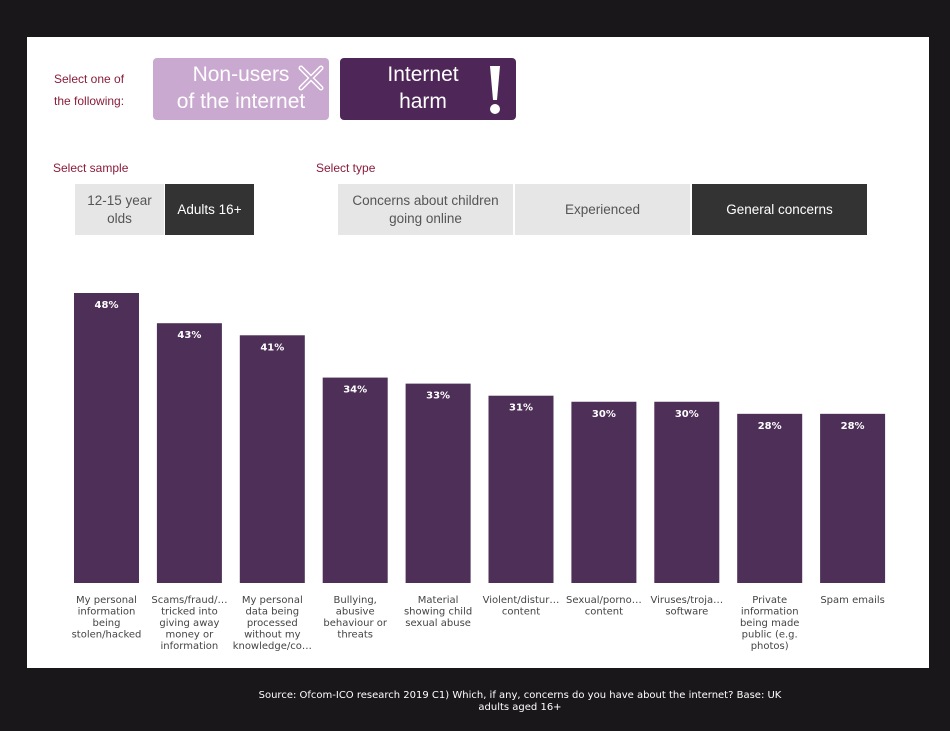 The width and height of the screenshot is (950, 731). What do you see at coordinates (438, 396) in the screenshot?
I see `bar-value-label: 33%` at bounding box center [438, 396].